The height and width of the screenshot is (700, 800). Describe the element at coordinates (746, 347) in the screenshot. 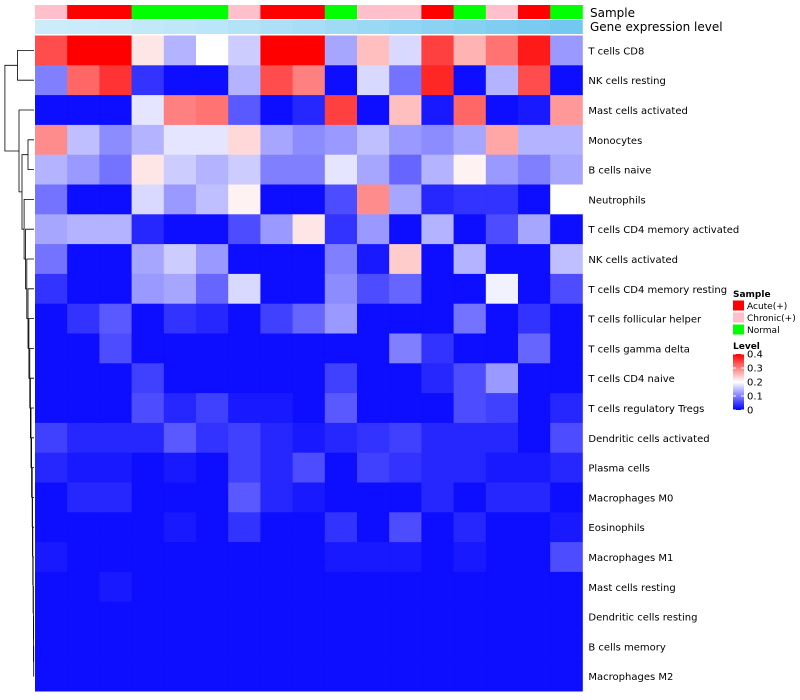

I see `legend-title-level: Level` at that location.